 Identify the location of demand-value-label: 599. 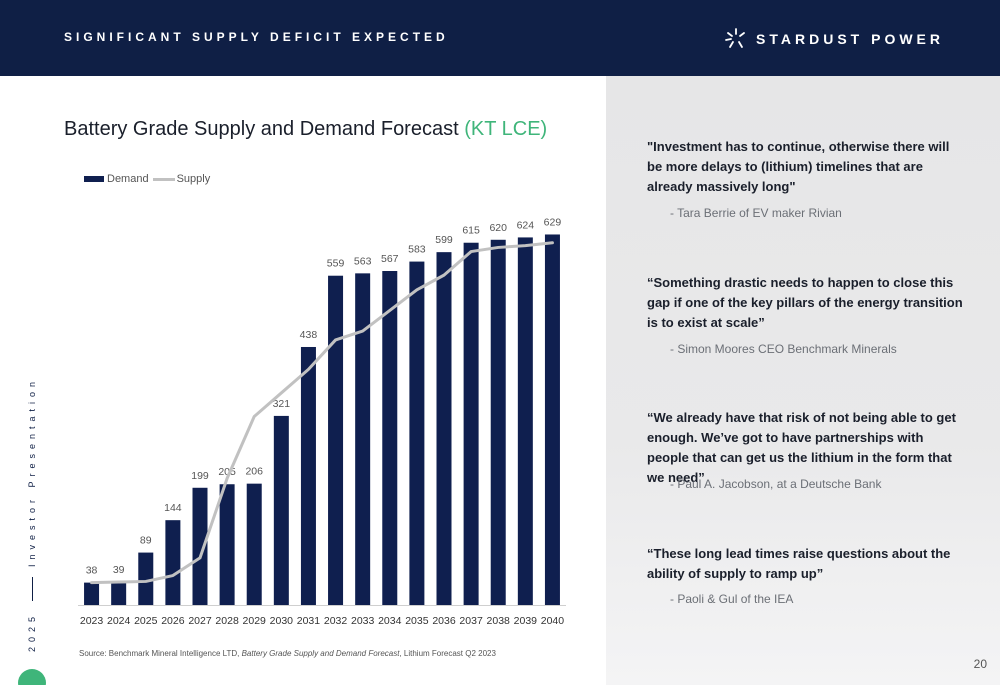
(444, 240).